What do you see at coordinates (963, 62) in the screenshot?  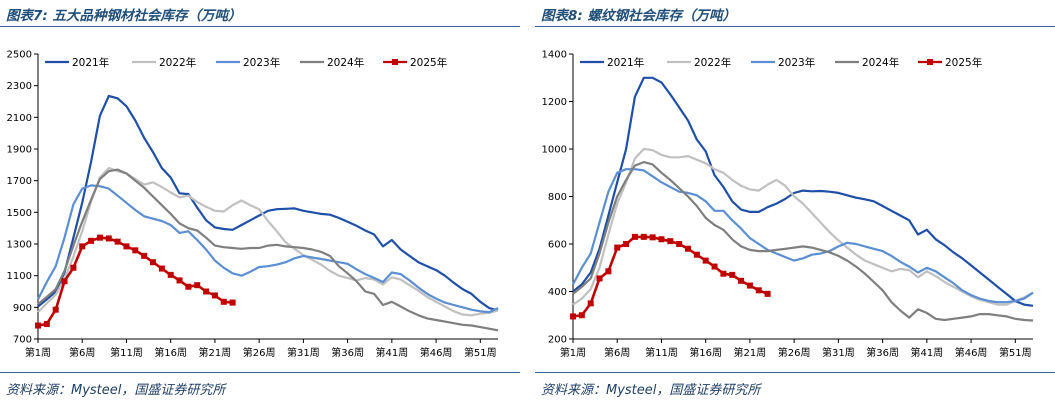 I see `legend-label: 2025年` at bounding box center [963, 62].